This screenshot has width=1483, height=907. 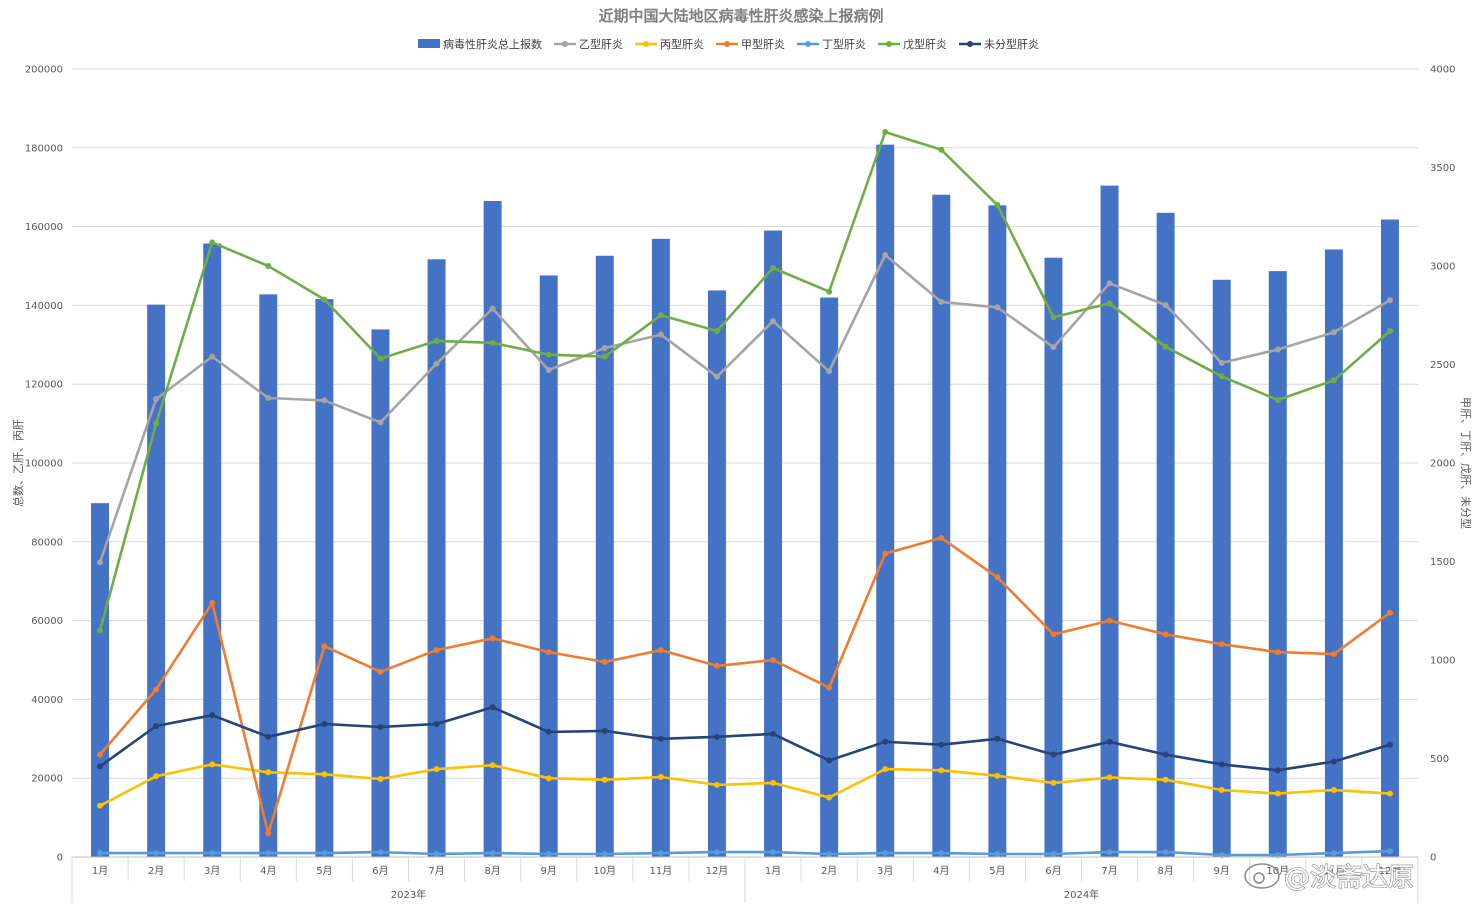 What do you see at coordinates (429, 43) in the screenshot?
I see `legend-swatch` at bounding box center [429, 43].